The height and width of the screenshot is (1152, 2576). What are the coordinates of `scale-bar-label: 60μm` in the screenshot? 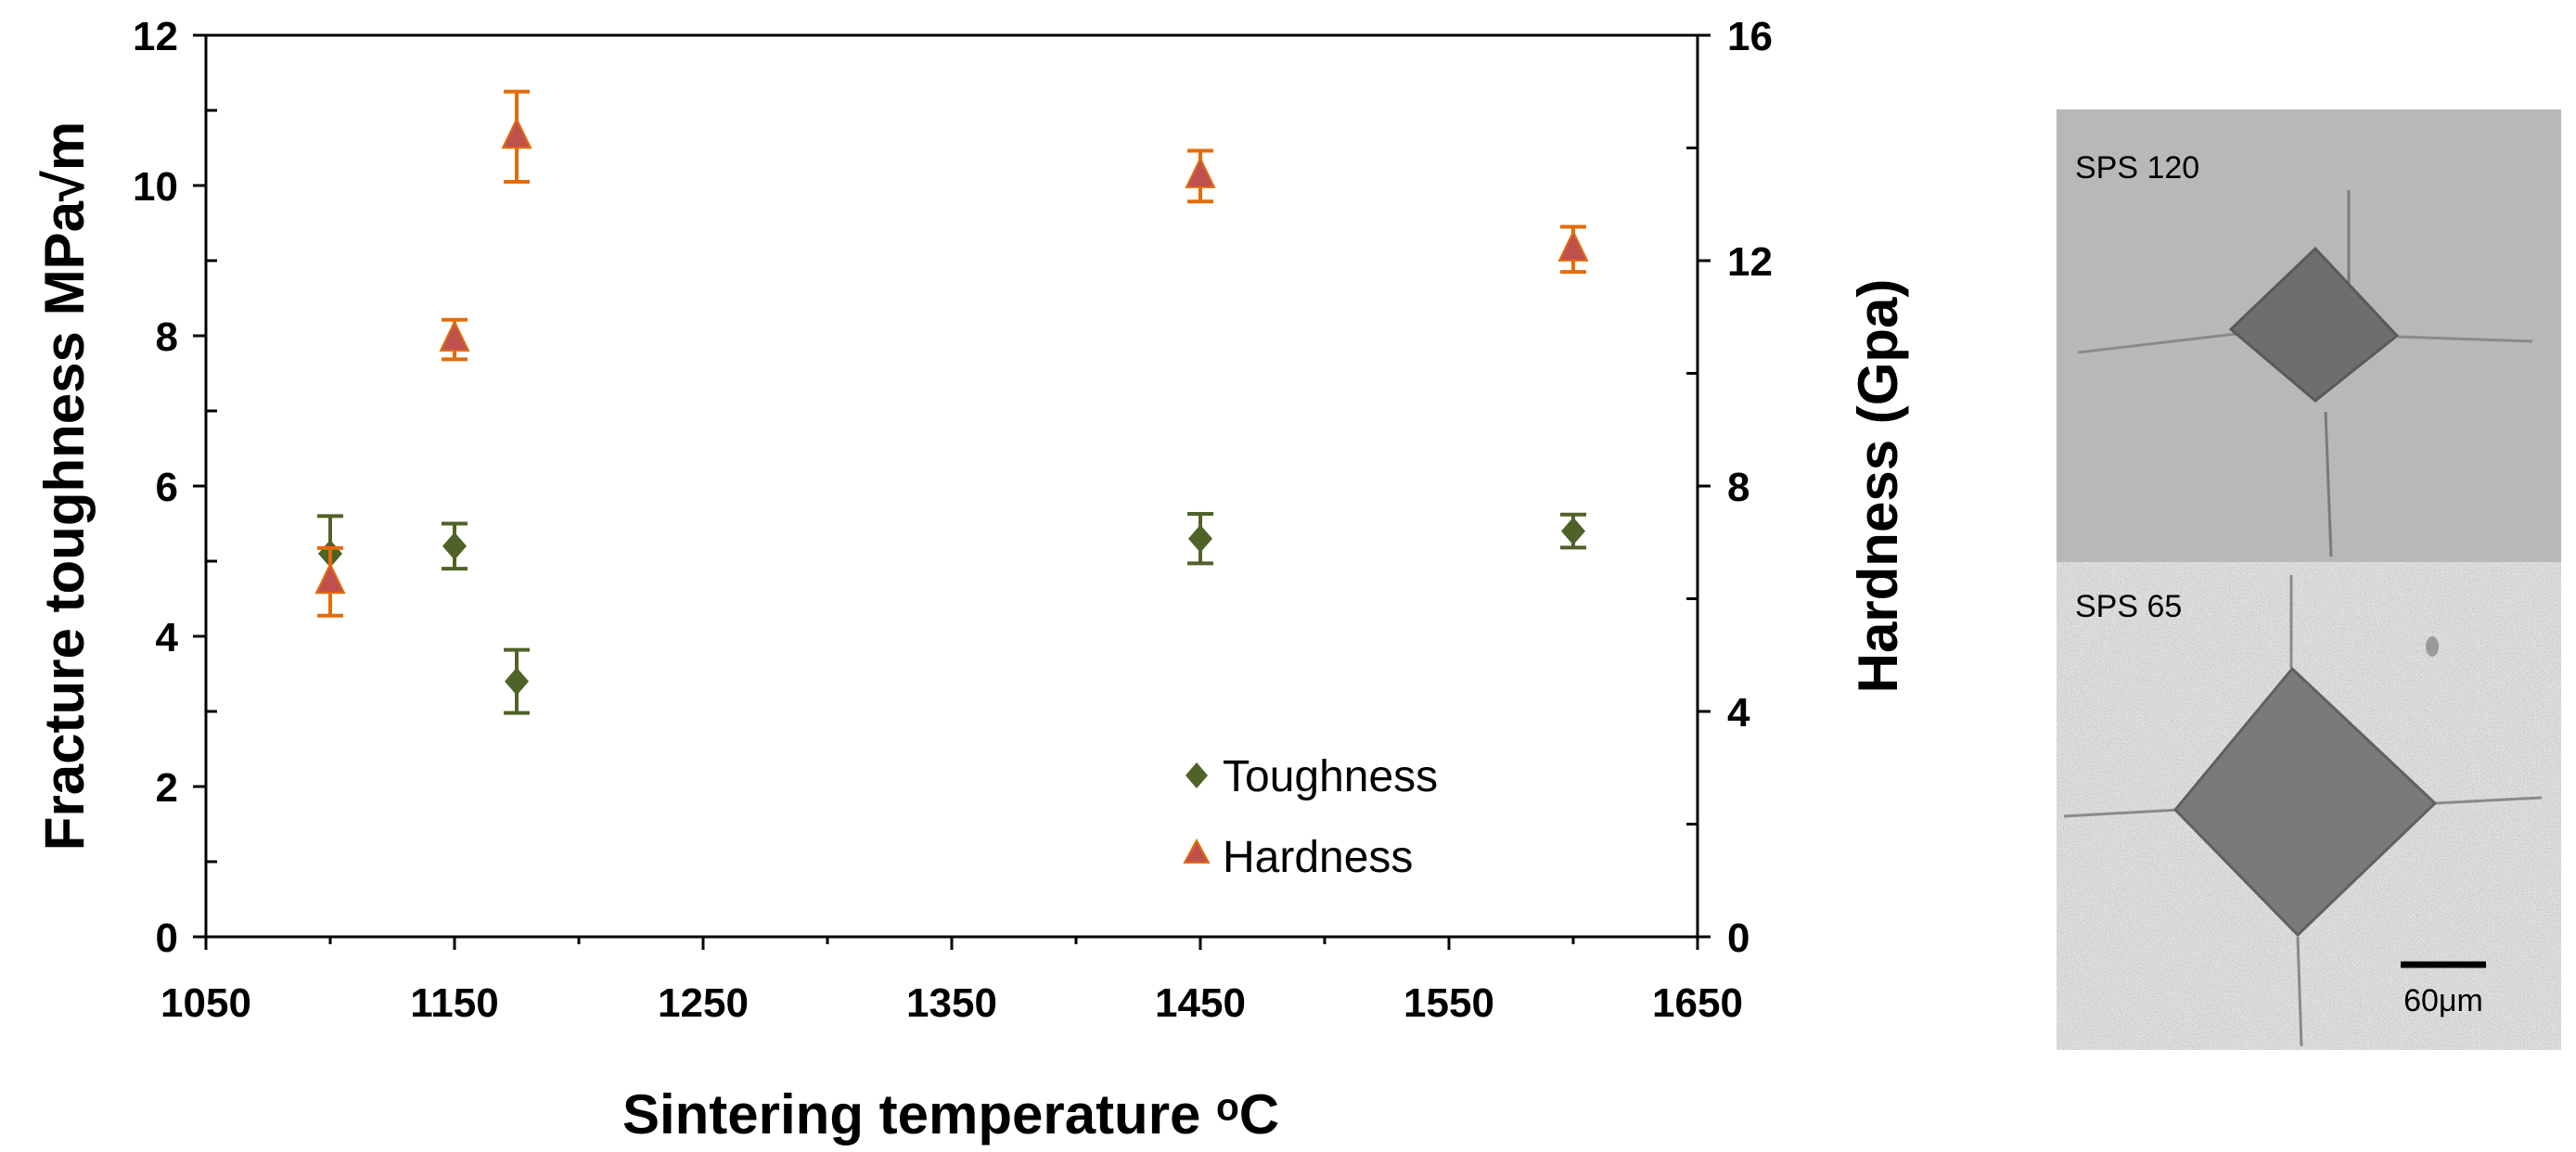 It's located at (2443, 1000).